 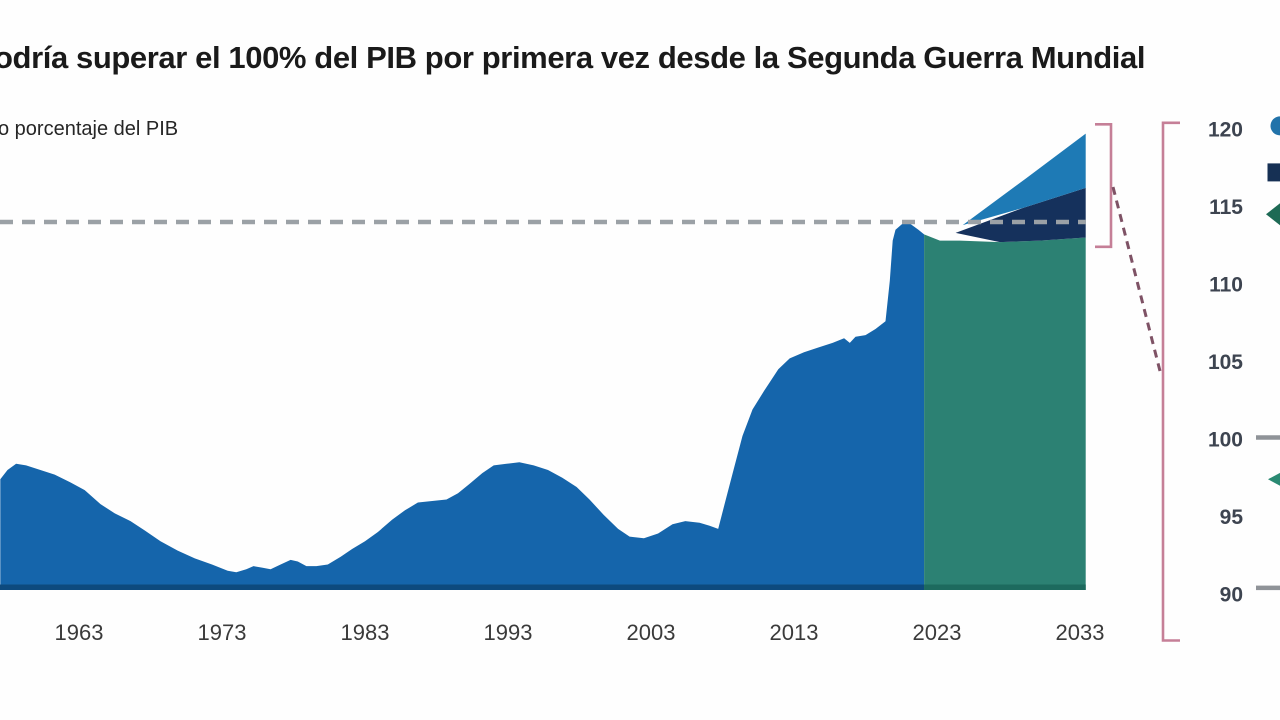 I want to click on y-tick-label: 105, so click(x=1225, y=362).